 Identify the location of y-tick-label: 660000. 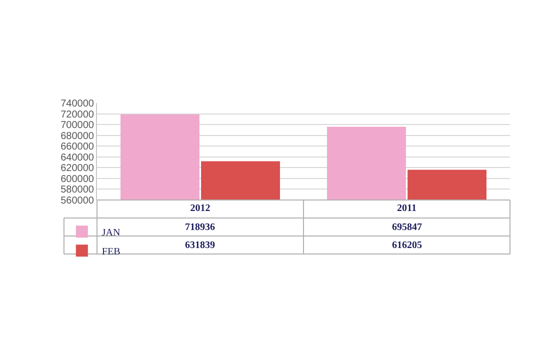
(77, 147).